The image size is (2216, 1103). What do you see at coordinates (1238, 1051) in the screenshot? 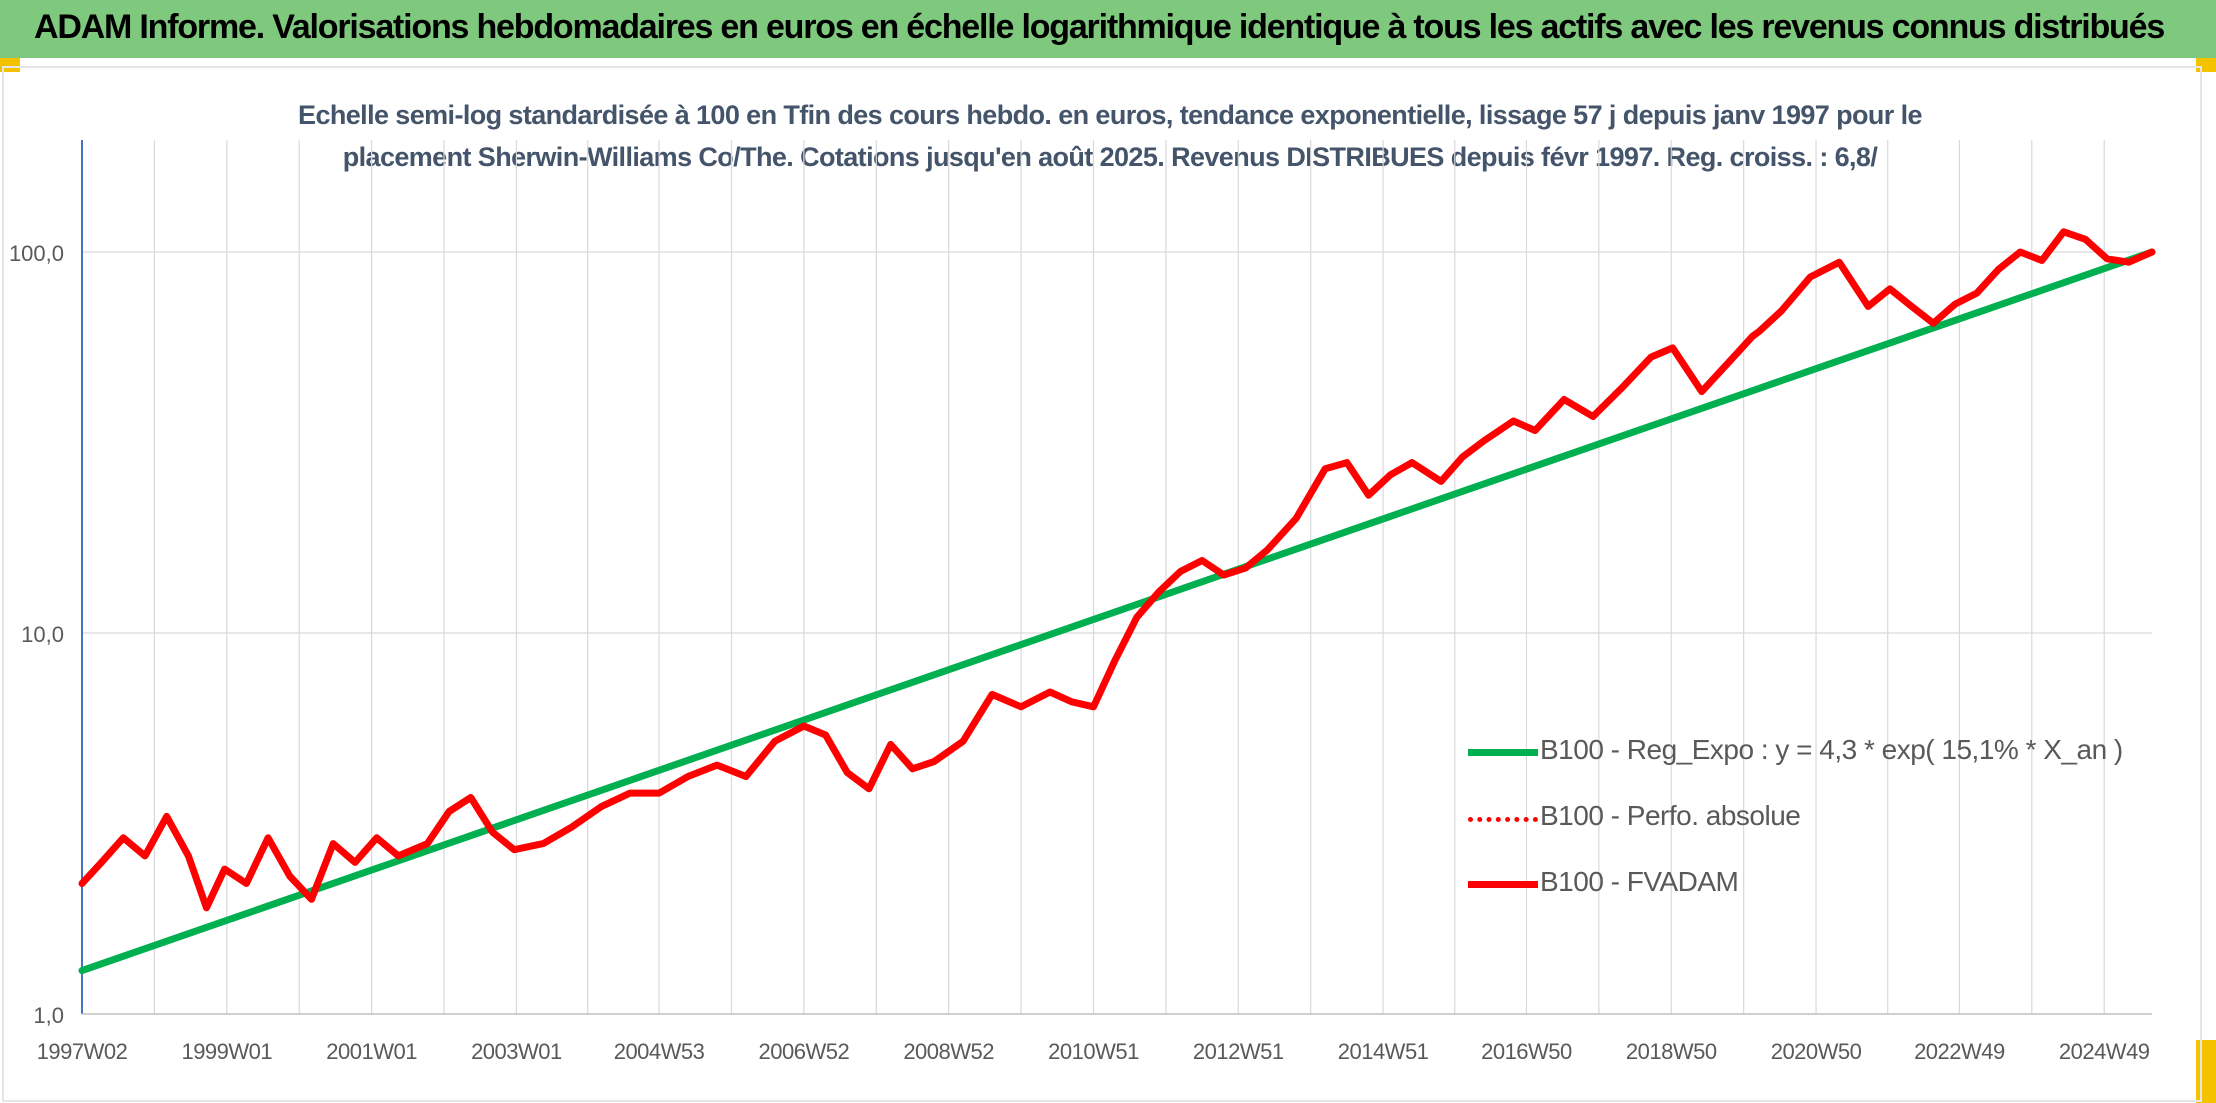
I see `x-tick-label: 2012W51` at bounding box center [1238, 1051].